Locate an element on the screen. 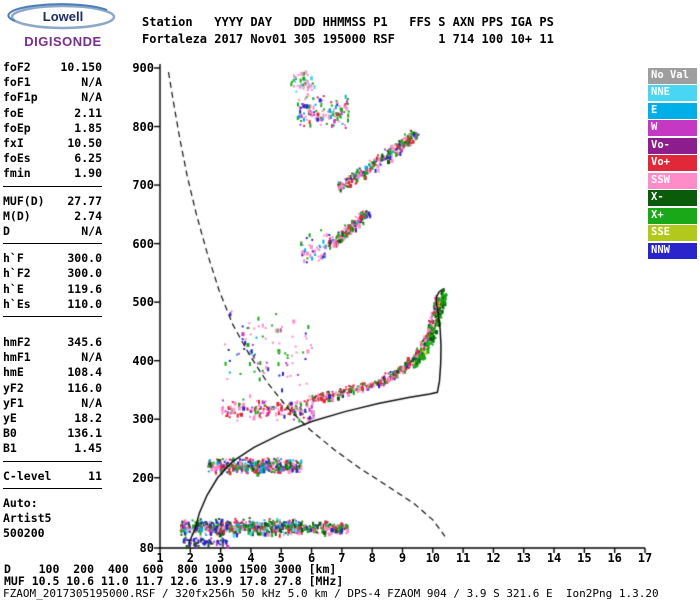  x-tick-5: 5 is located at coordinates (281, 558).